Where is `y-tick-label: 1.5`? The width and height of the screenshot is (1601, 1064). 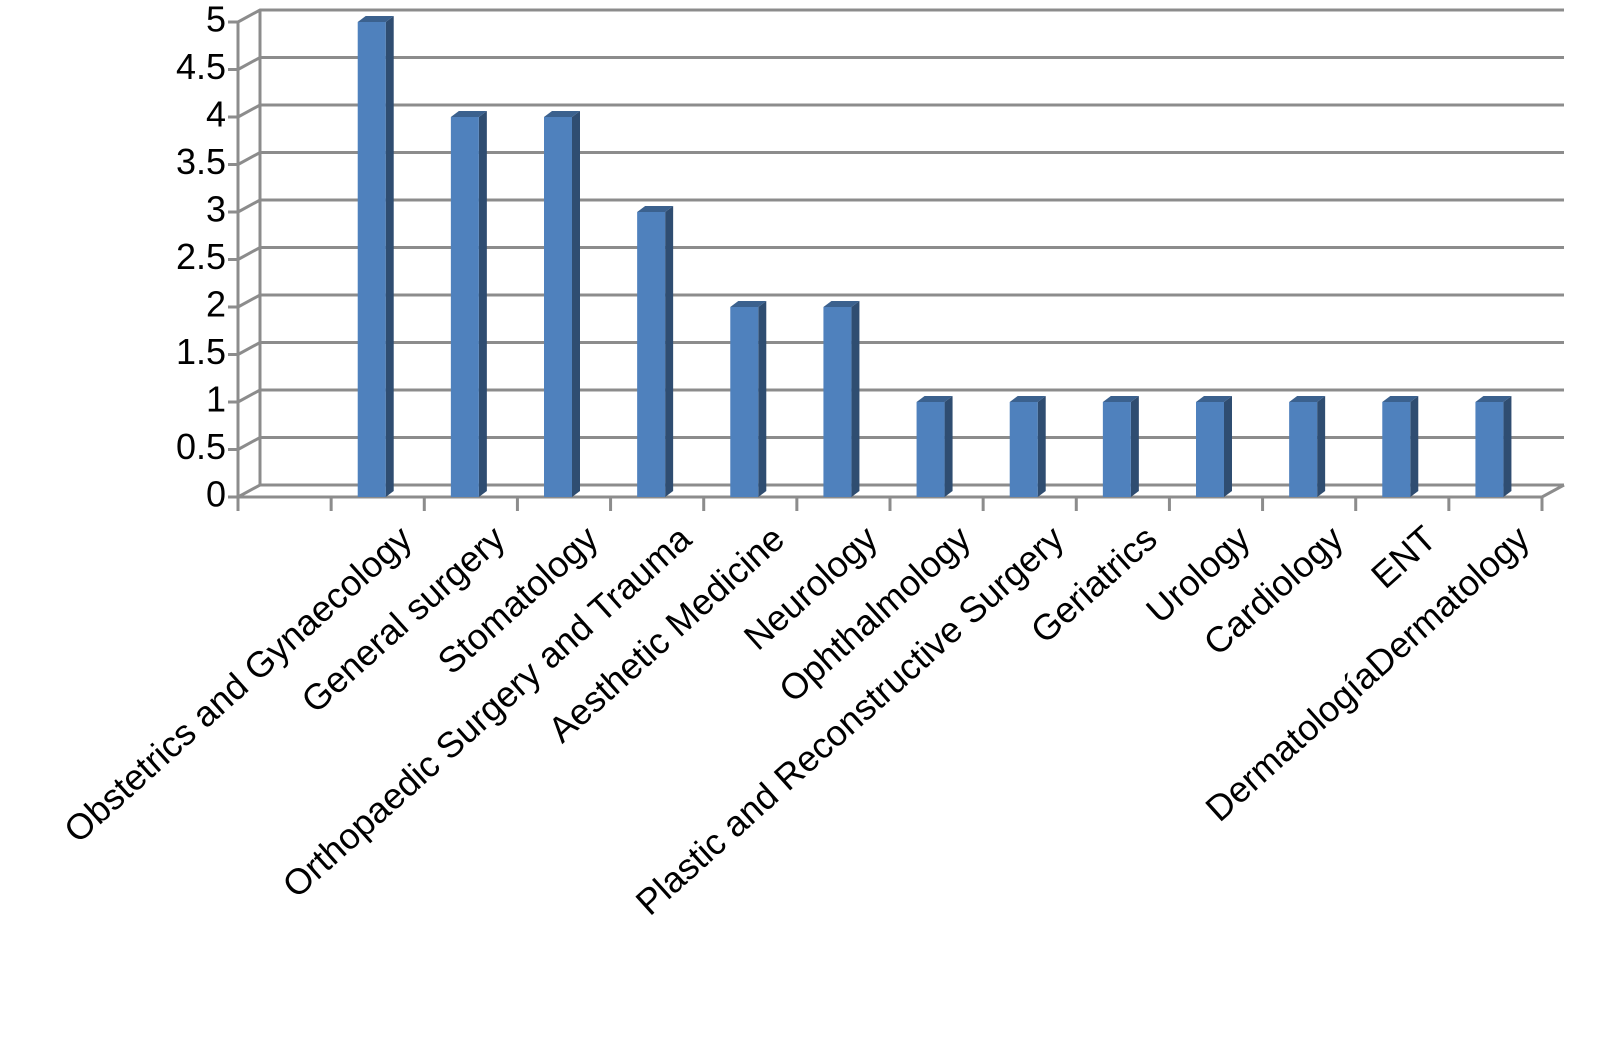
y-tick-label: 1.5 is located at coordinates (201, 351).